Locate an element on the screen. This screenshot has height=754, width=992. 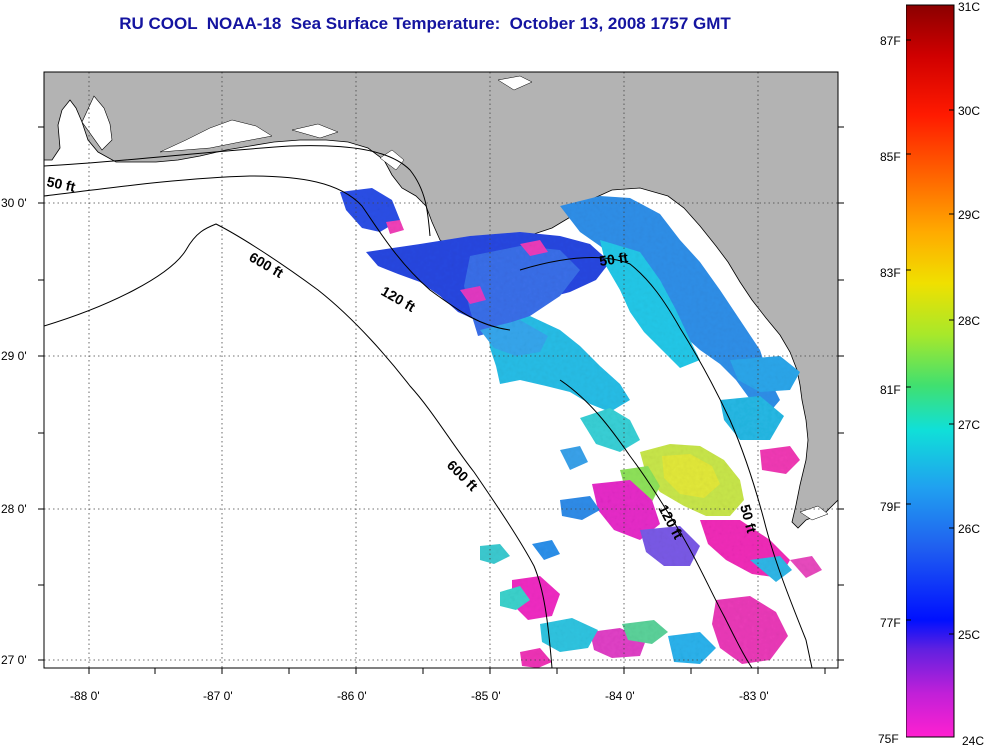
contour-50ft-north is located at coordinates (237, 191).